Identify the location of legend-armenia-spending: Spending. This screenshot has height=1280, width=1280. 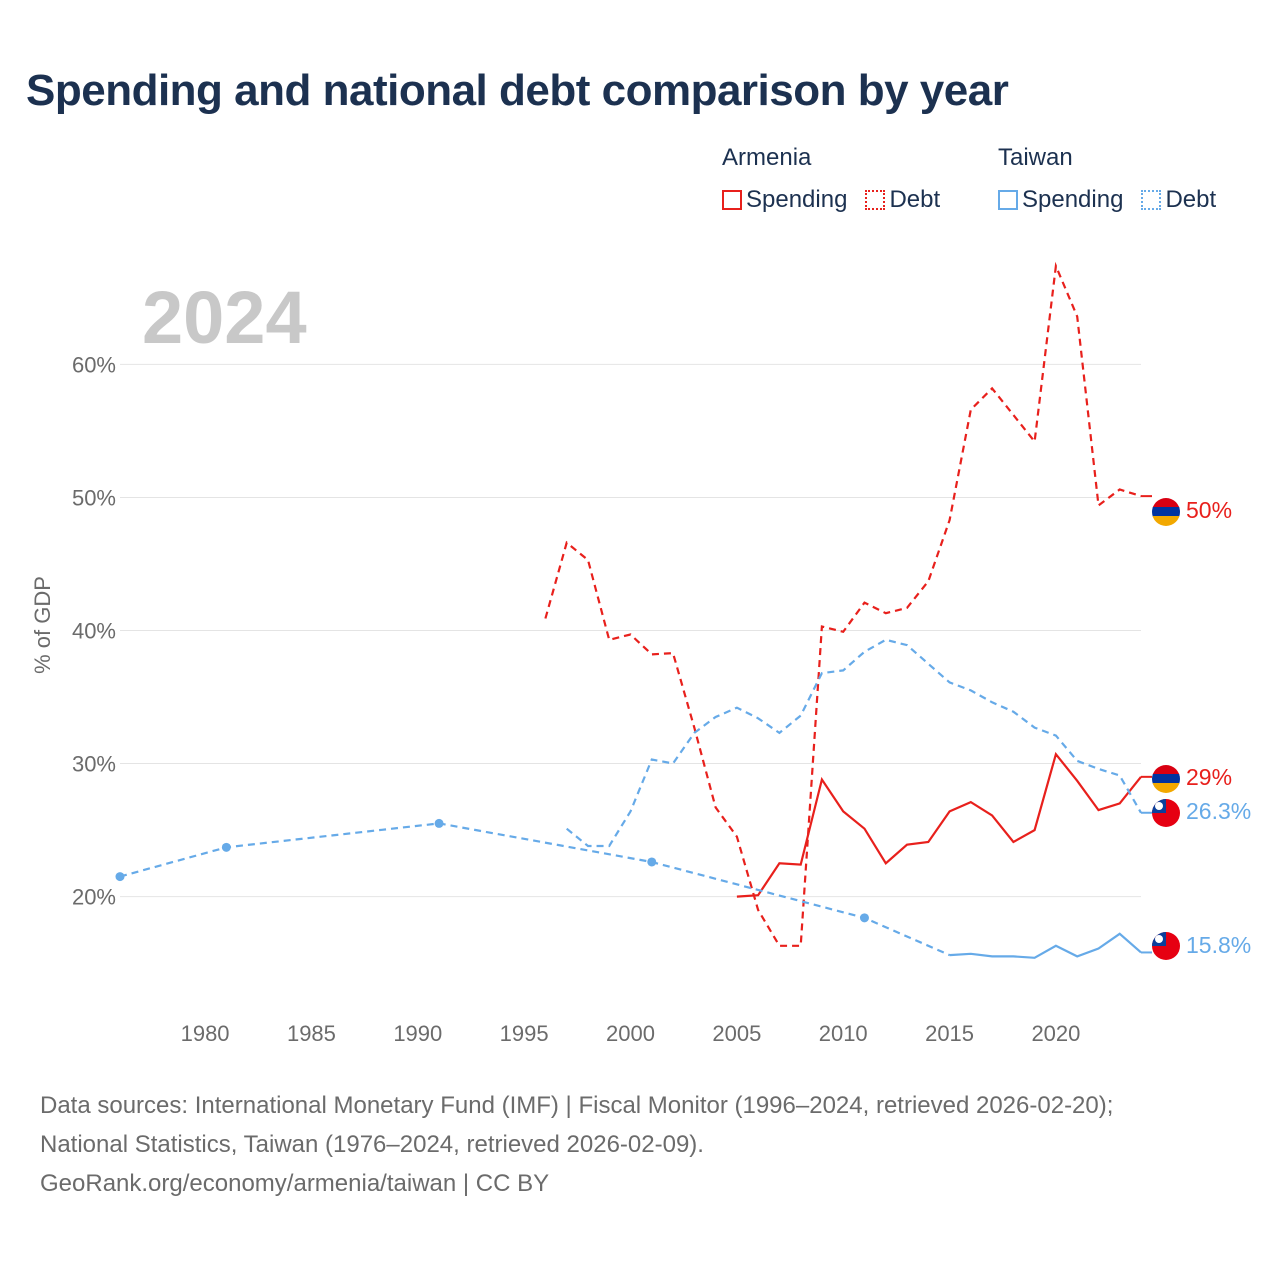
(784, 200).